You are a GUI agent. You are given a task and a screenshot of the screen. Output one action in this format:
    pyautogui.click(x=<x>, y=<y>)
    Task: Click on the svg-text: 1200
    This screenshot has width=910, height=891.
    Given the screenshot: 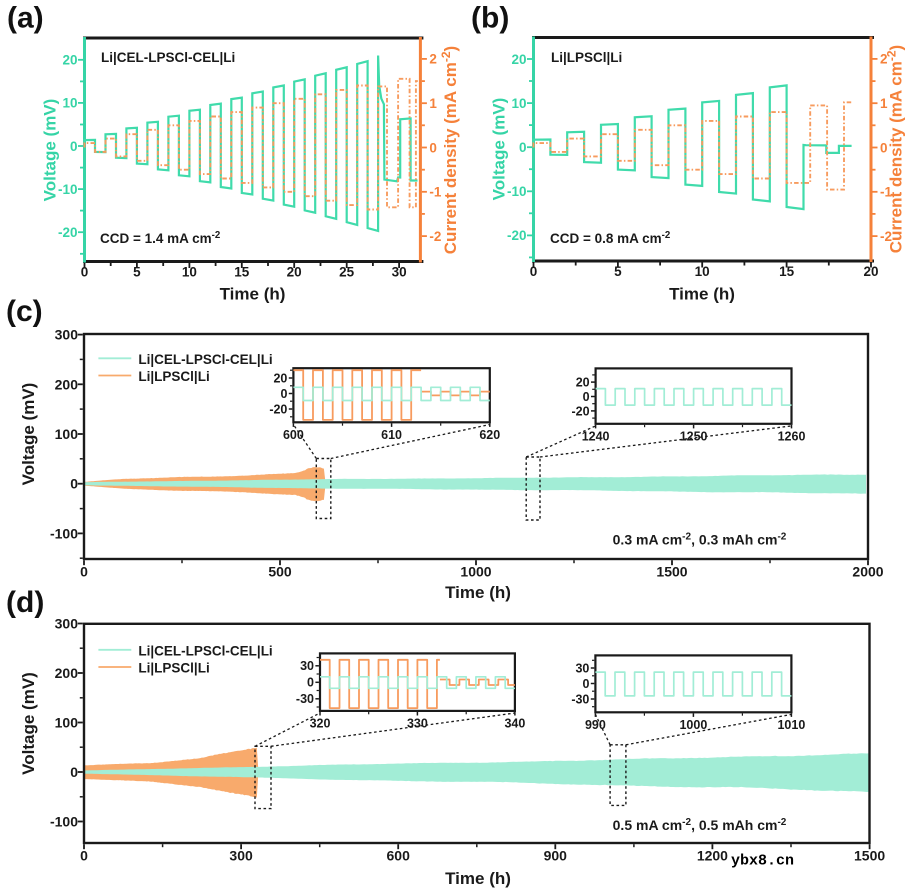 What is the action you would take?
    pyautogui.click(x=712, y=856)
    